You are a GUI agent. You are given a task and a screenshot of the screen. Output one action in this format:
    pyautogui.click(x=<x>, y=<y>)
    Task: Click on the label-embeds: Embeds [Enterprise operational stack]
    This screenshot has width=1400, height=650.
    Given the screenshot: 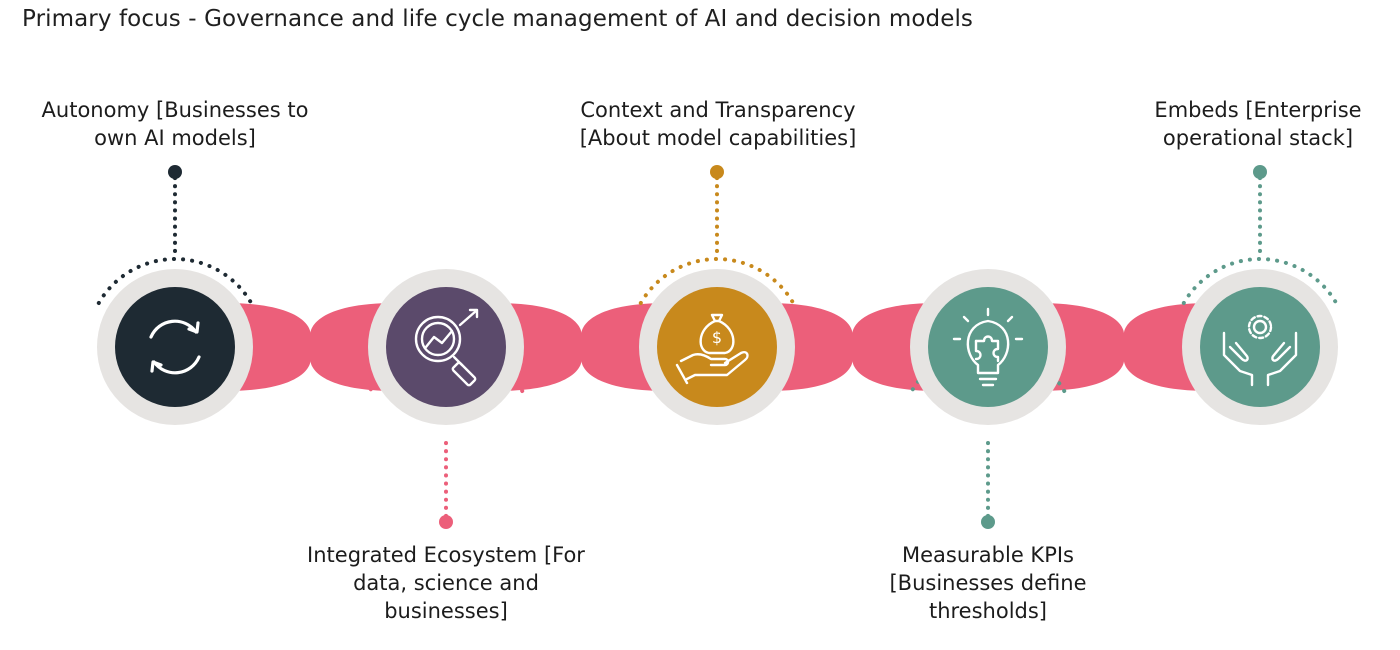 What is the action you would take?
    pyautogui.click(x=1258, y=124)
    